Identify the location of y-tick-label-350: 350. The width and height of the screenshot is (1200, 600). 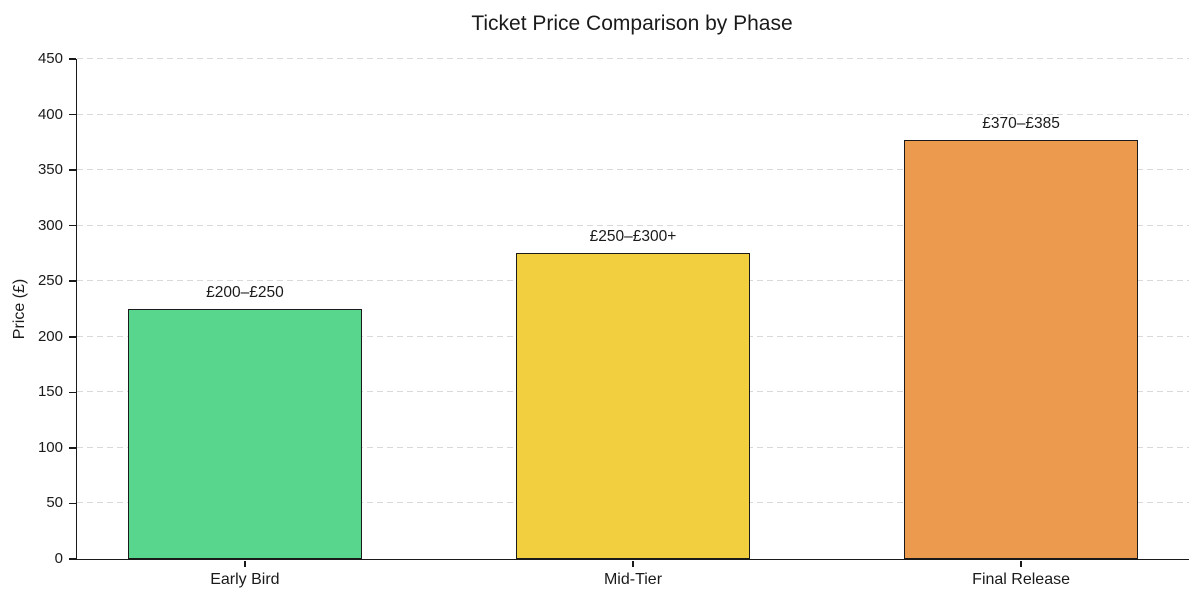
(50, 170).